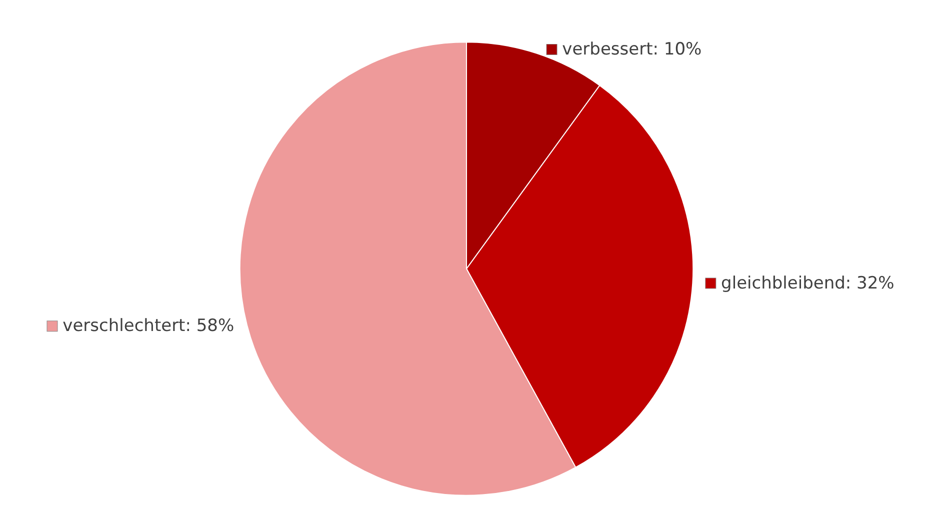 Image resolution: width=933 pixels, height=527 pixels. I want to click on legend-label: gleichbleibend: 32%, so click(805, 283).